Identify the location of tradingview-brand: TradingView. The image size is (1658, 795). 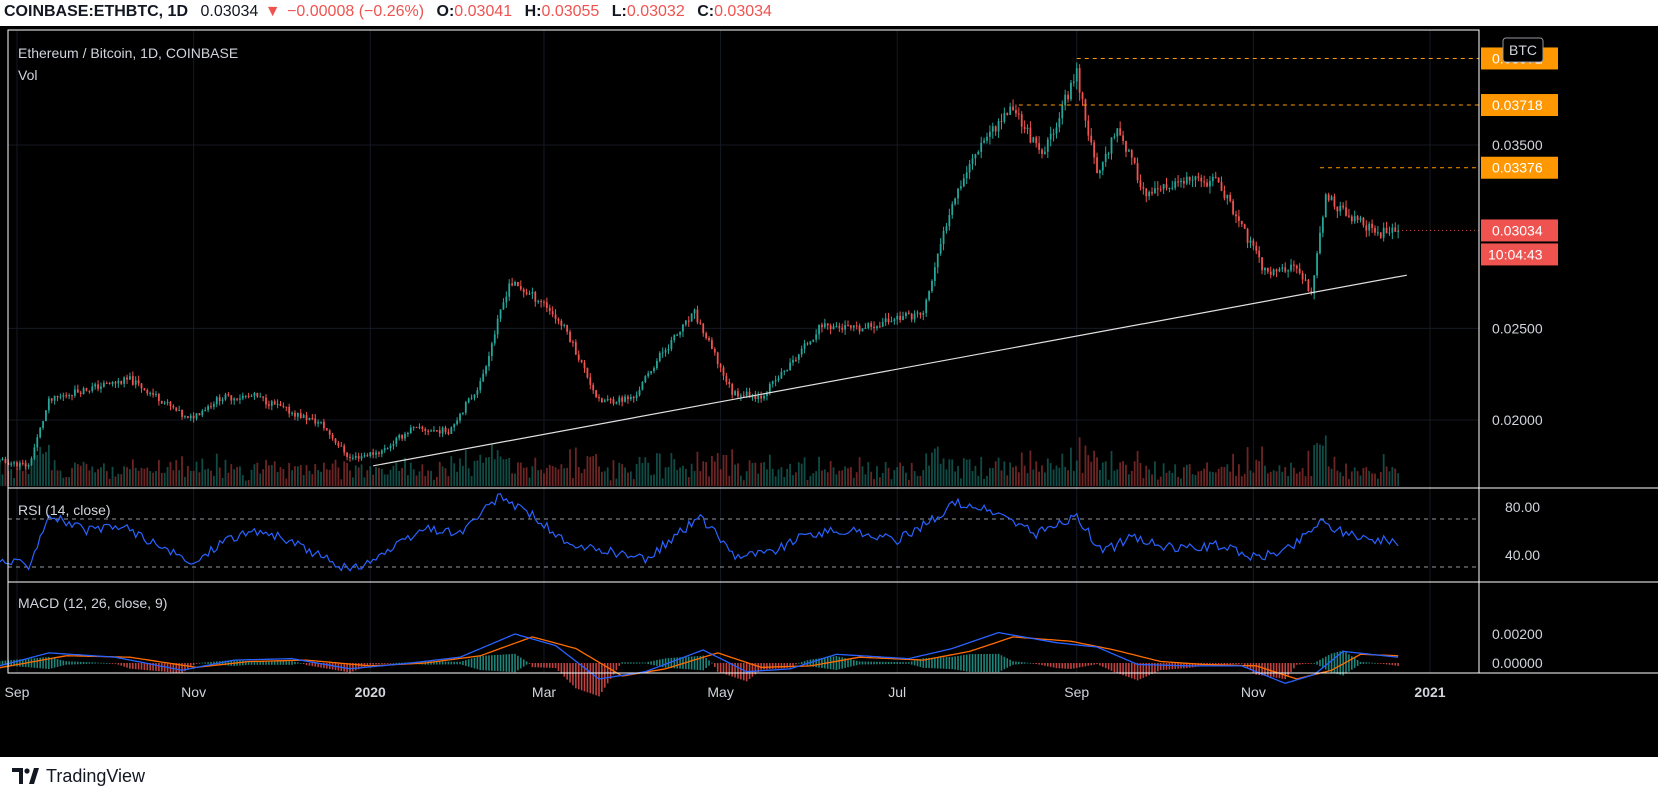
(96, 776).